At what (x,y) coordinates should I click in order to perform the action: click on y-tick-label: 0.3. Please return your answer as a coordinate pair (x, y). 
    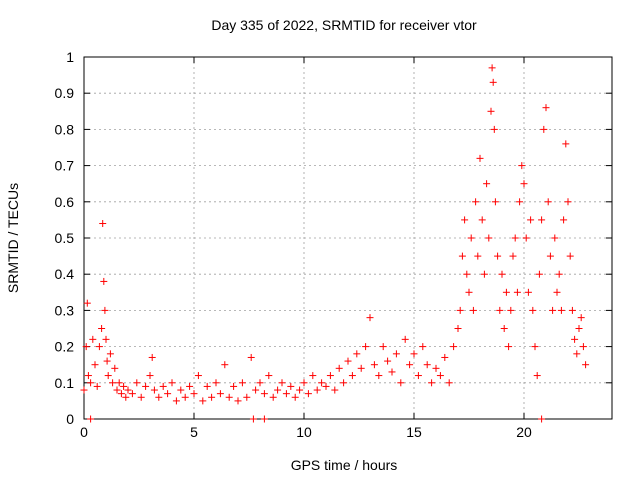
    Looking at the image, I should click on (65, 310).